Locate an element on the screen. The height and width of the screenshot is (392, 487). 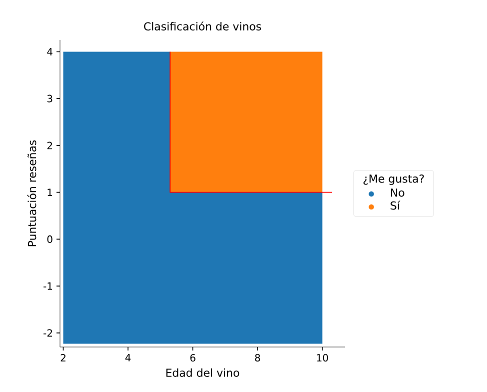
y-tick-label: 1 is located at coordinates (50, 192).